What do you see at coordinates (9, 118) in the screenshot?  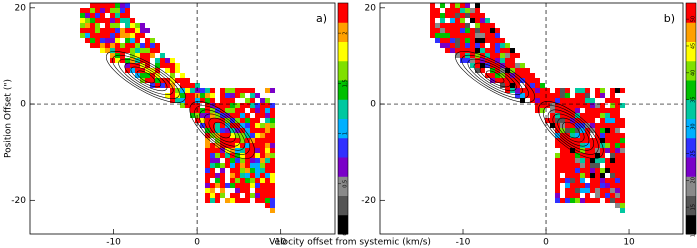 I see `y-axis-label: Position Offset (")` at bounding box center [9, 118].